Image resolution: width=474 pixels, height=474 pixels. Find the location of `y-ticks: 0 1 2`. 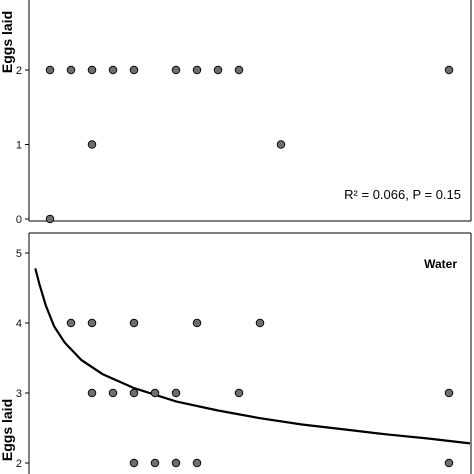

y-ticks: 0 1 2 is located at coordinates (22, 145).